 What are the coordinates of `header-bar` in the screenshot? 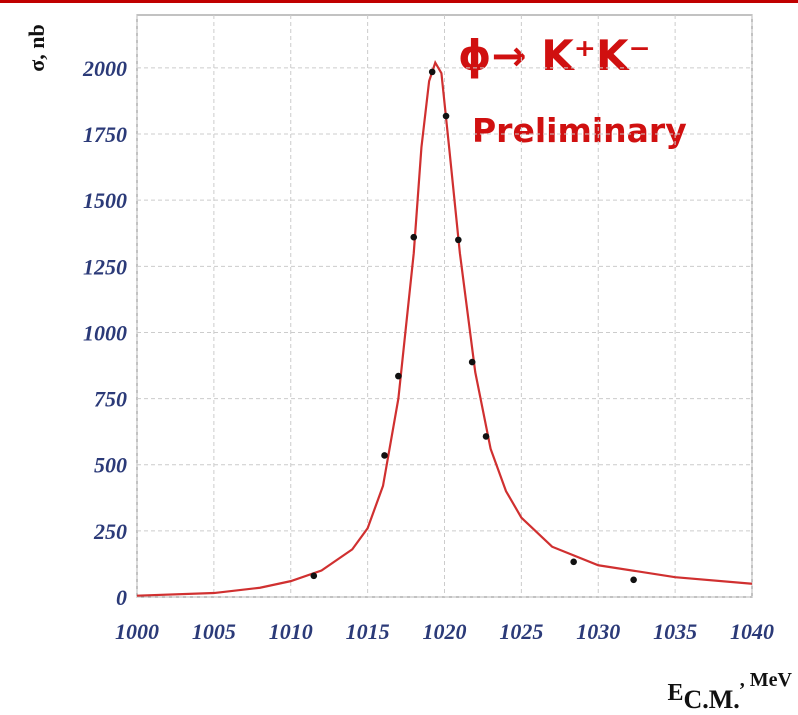 It's located at (399, 1).